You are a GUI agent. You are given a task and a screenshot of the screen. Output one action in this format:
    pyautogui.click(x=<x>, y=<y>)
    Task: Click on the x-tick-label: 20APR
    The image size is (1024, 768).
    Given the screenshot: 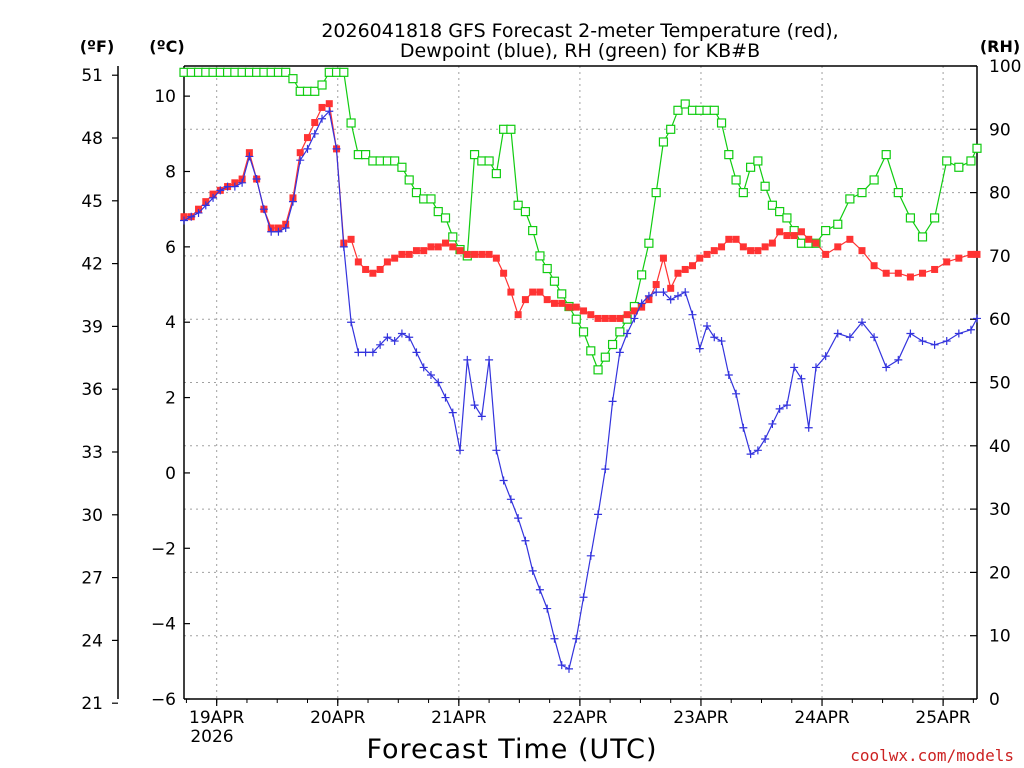 What is the action you would take?
    pyautogui.click(x=338, y=718)
    